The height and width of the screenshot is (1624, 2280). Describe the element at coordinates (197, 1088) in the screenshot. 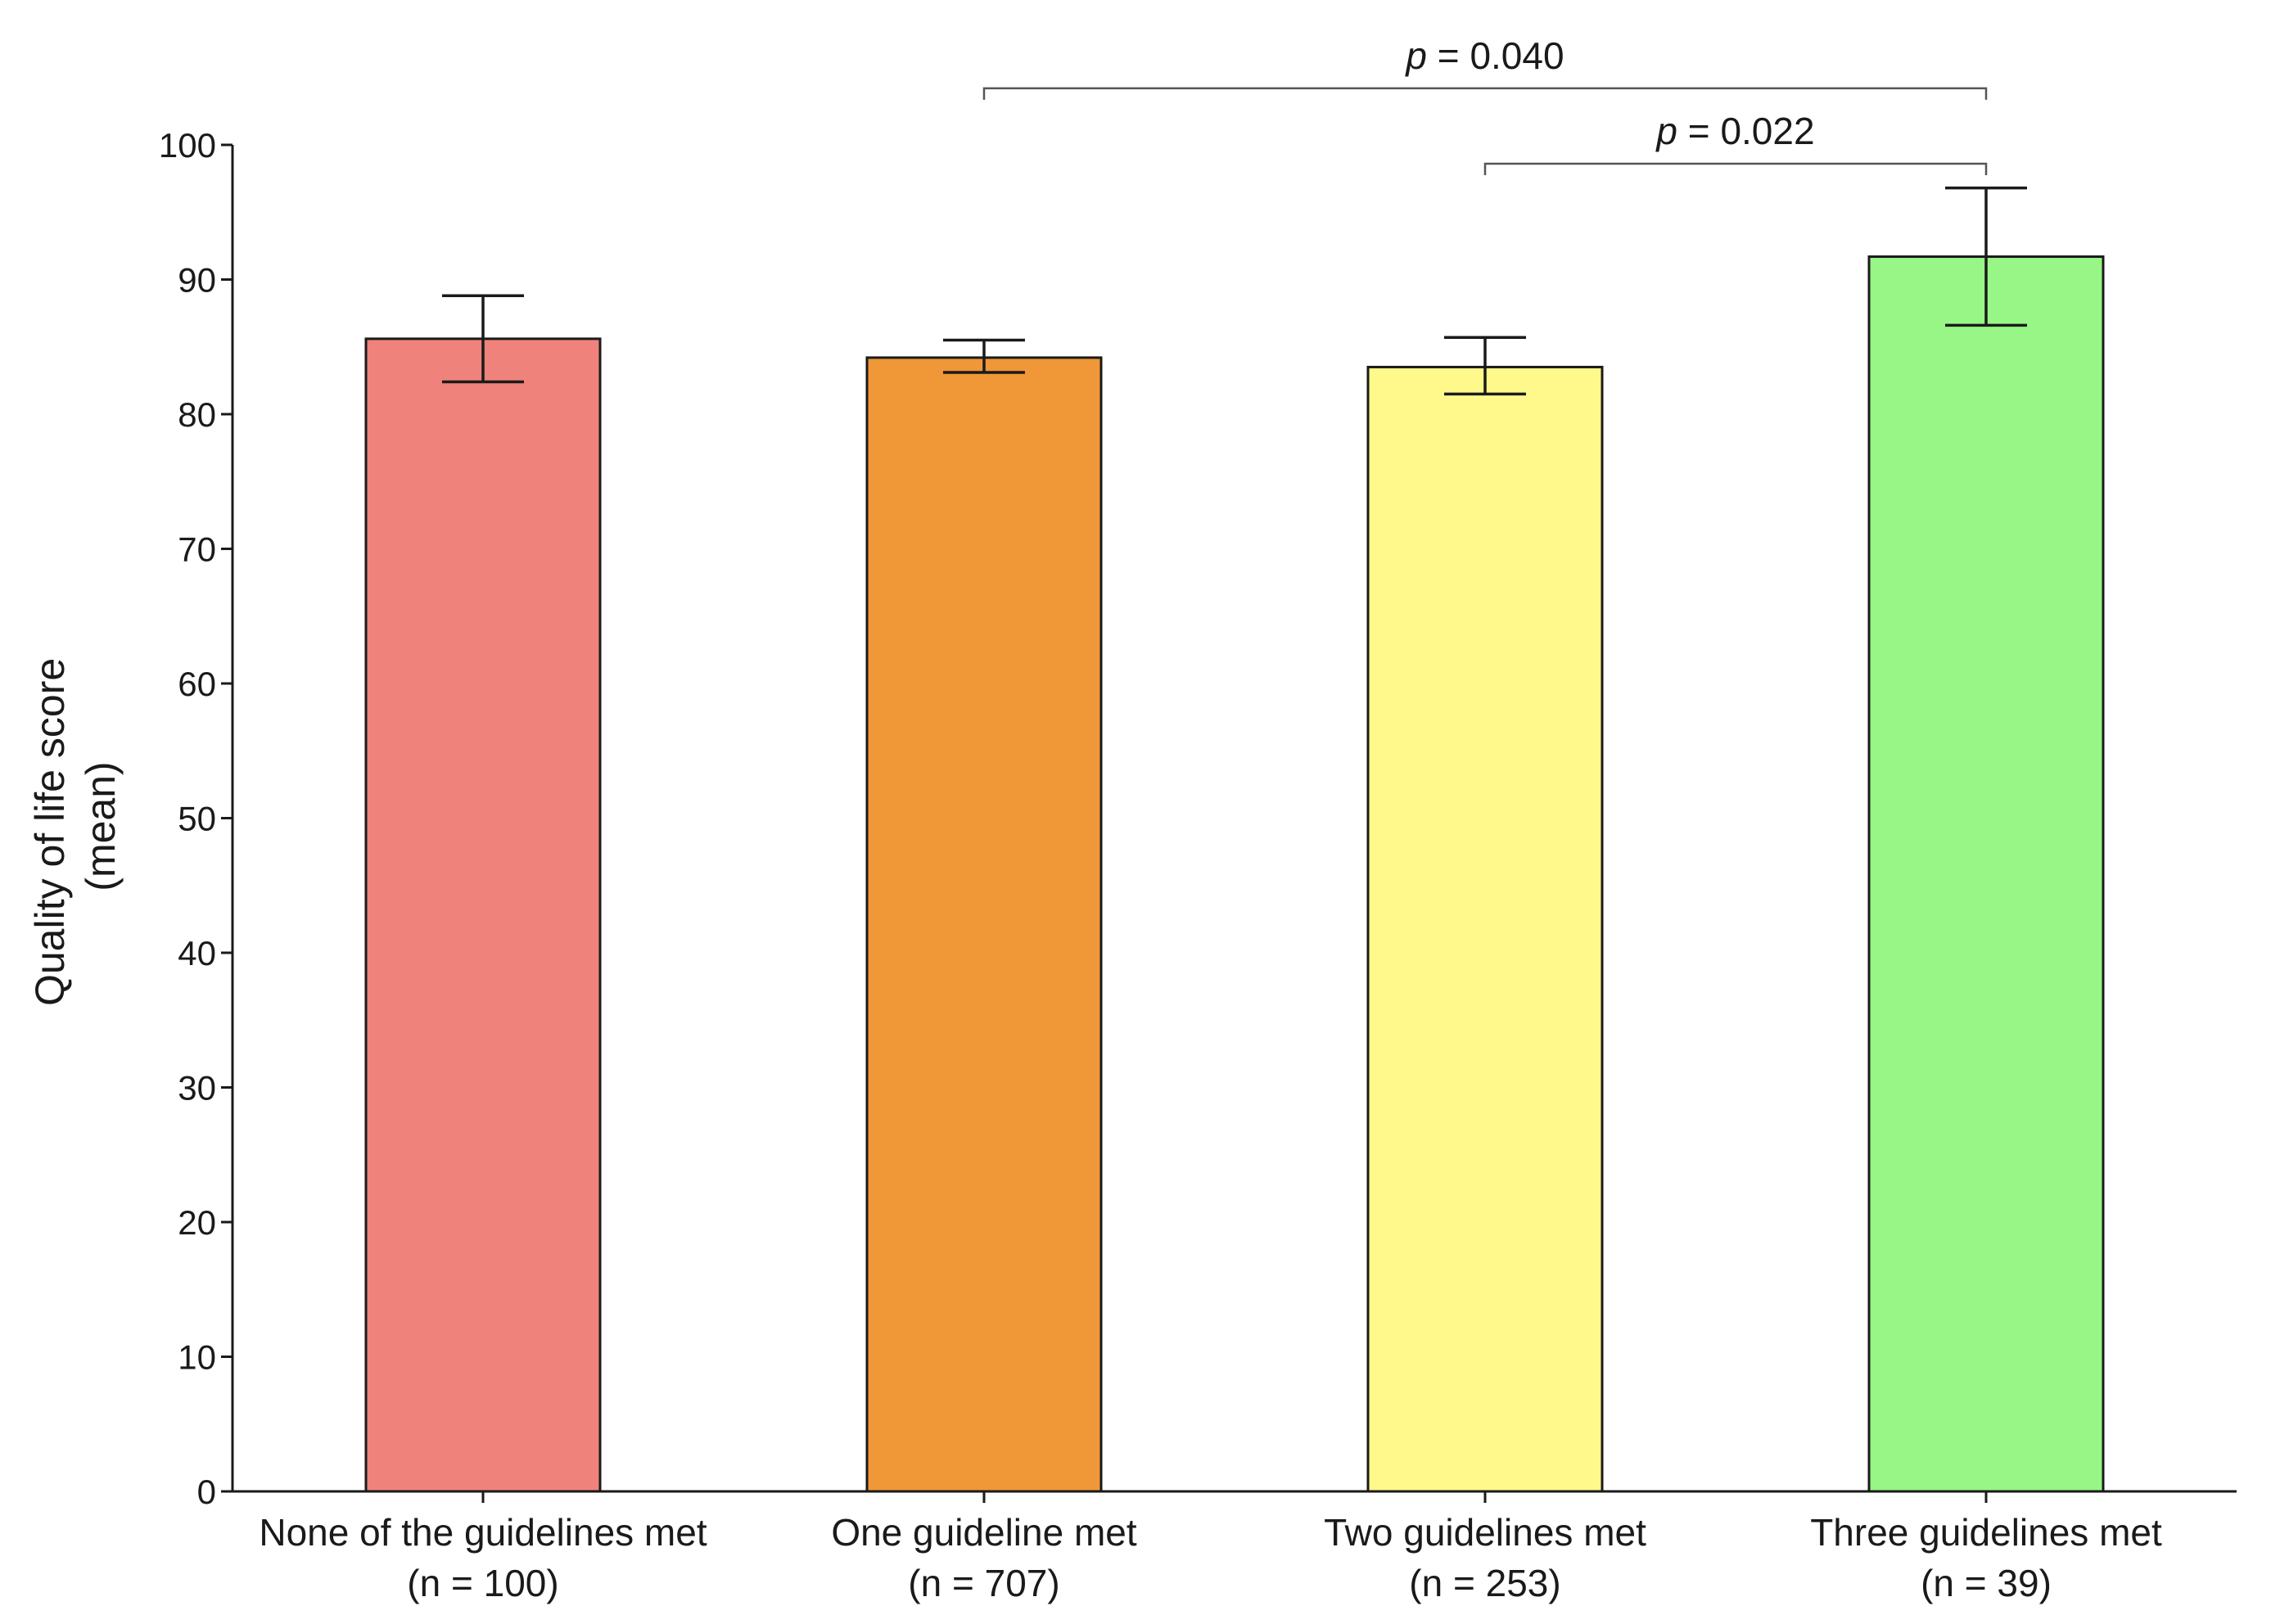

I see `y-tick-label-30: 30` at that location.